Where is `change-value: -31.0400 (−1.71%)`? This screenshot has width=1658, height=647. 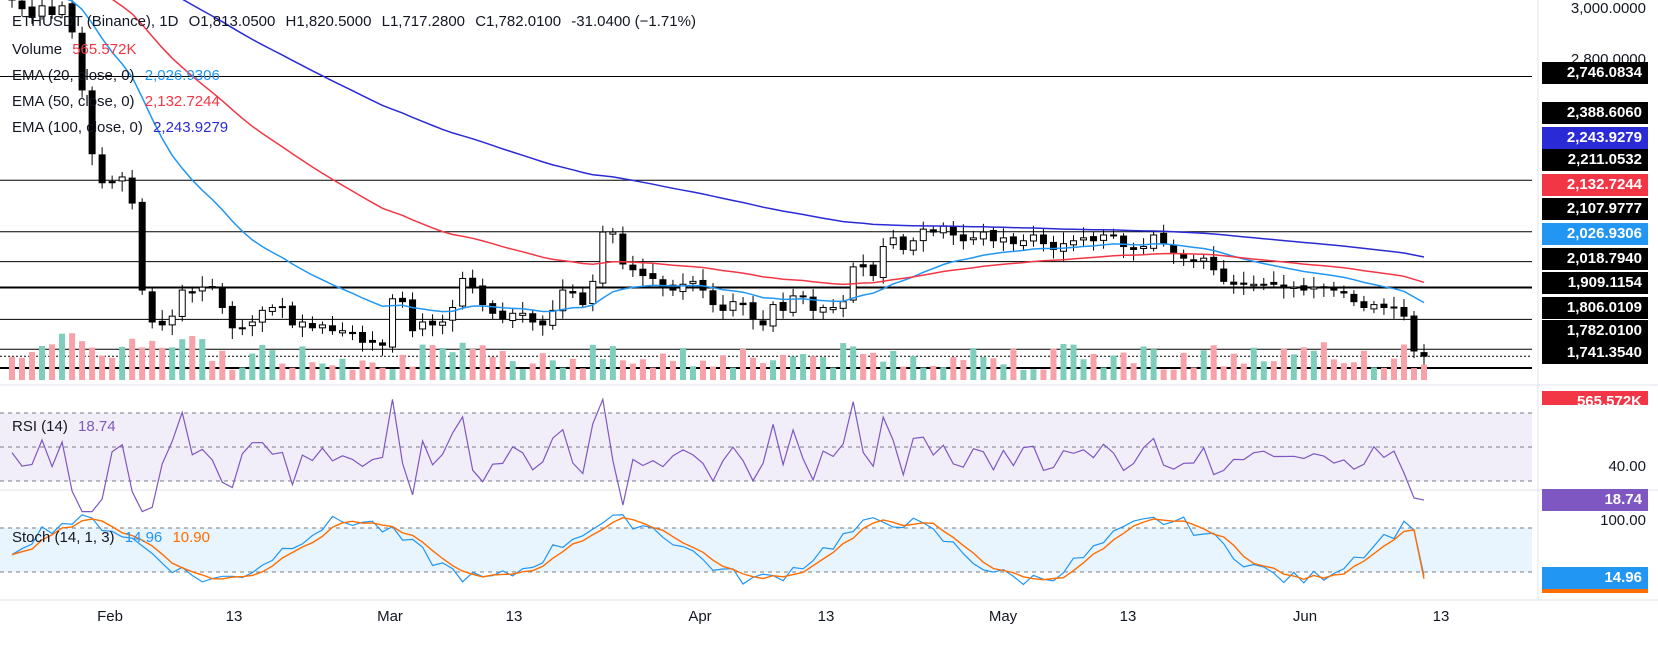 change-value: -31.0400 (−1.71%) is located at coordinates (633, 21).